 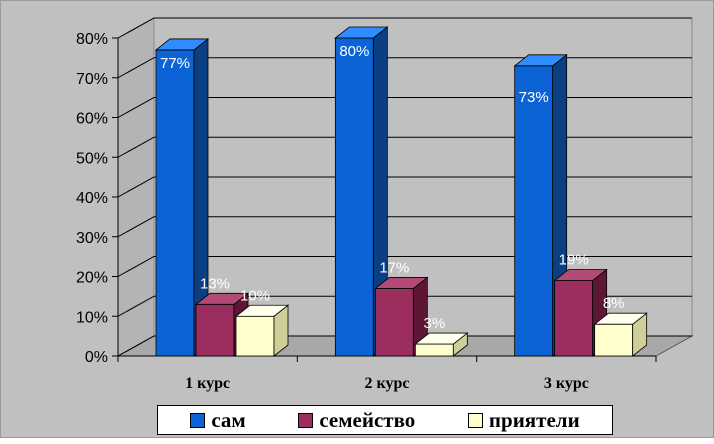 I want to click on y-tick-label: 70%, so click(x=92, y=79).